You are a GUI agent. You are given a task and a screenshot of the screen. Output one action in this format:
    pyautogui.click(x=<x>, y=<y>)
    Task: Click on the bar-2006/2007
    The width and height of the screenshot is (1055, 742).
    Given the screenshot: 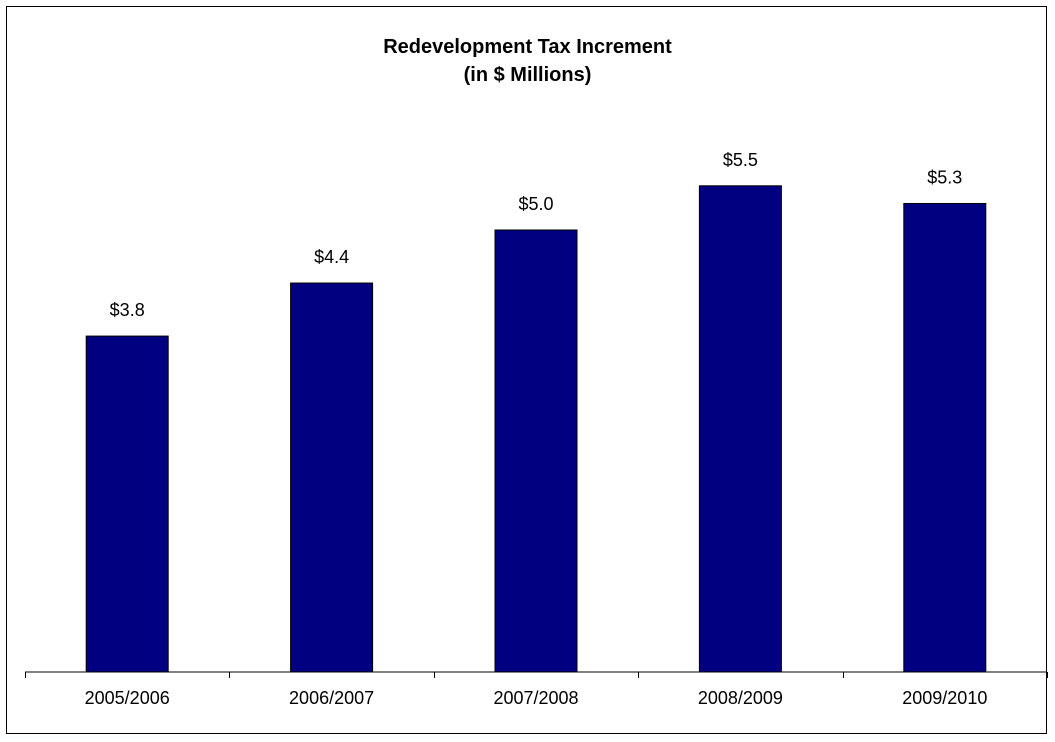 What is the action you would take?
    pyautogui.click(x=332, y=477)
    